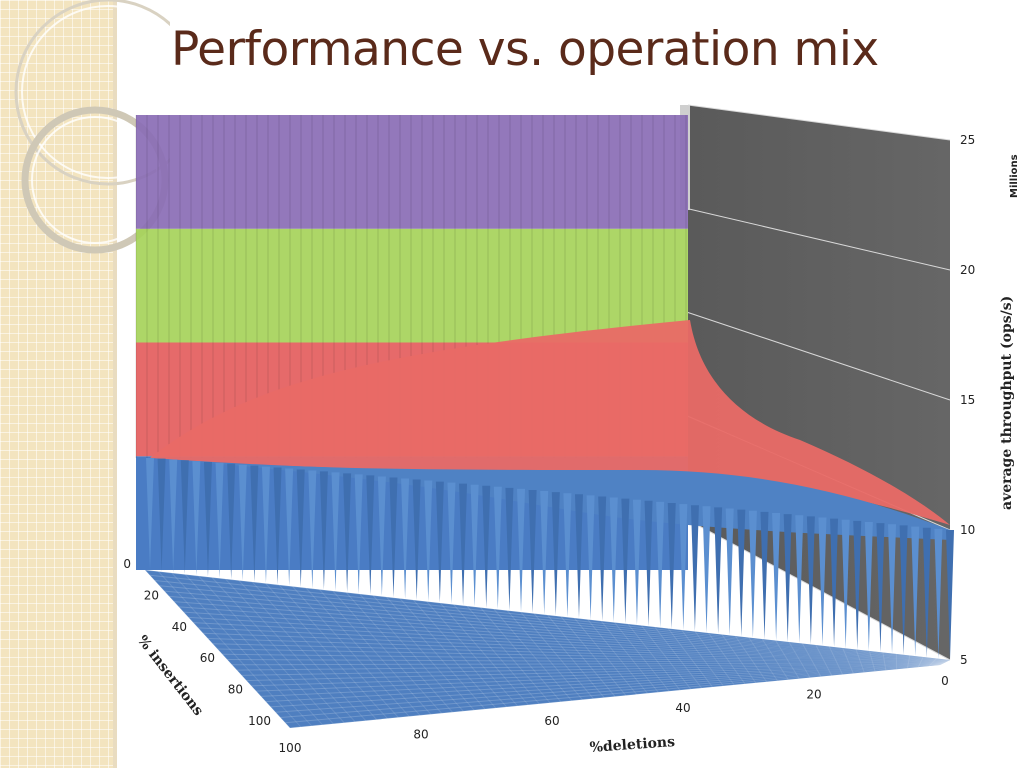  Describe the element at coordinates (967, 270) in the screenshot. I see `z-tick-label: 20` at that location.